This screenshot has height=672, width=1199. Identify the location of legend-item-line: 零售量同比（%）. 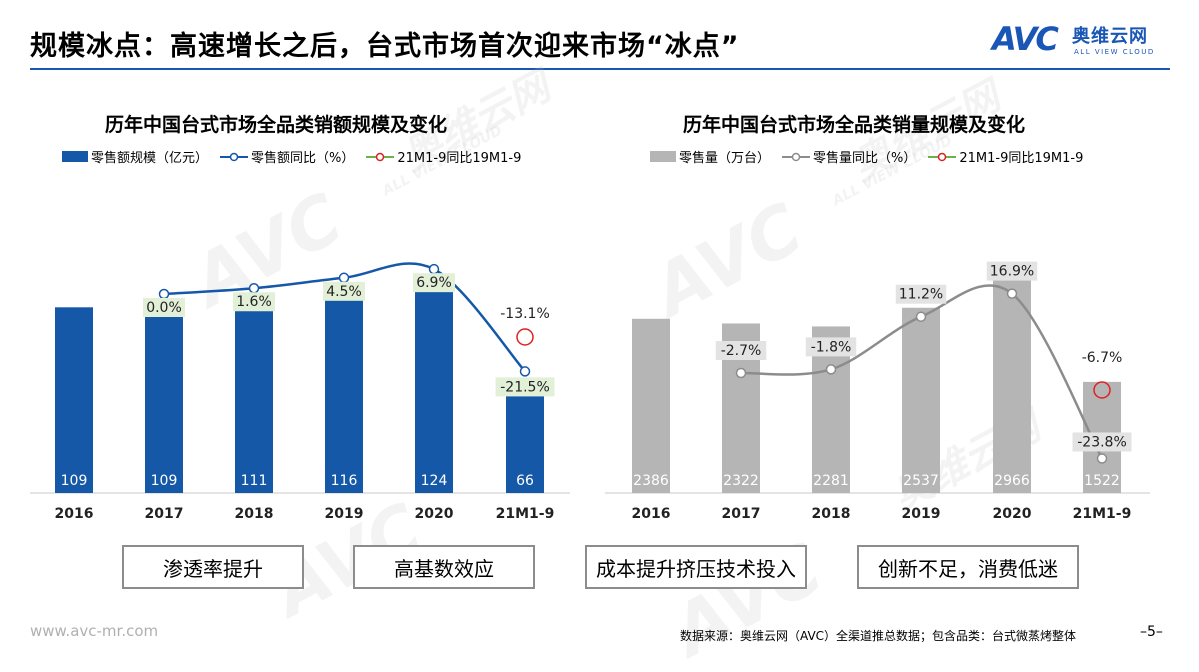
(849, 156).